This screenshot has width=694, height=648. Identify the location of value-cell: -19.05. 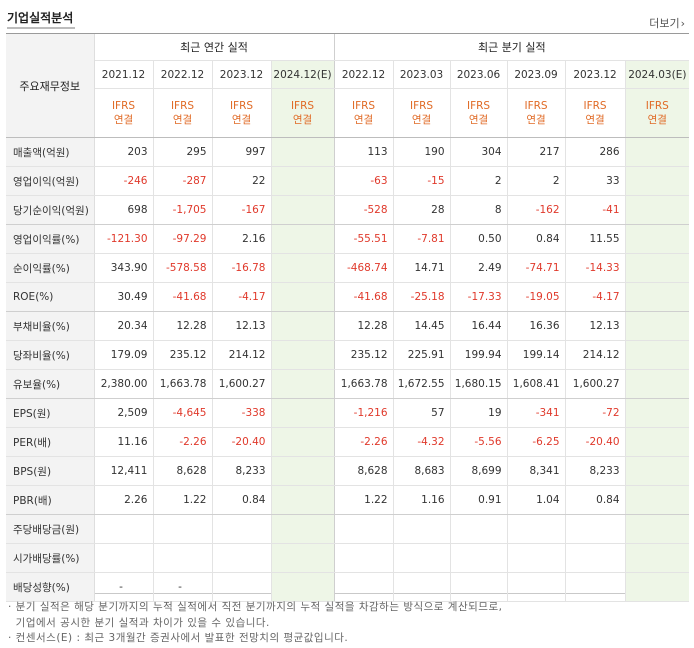
(536, 297).